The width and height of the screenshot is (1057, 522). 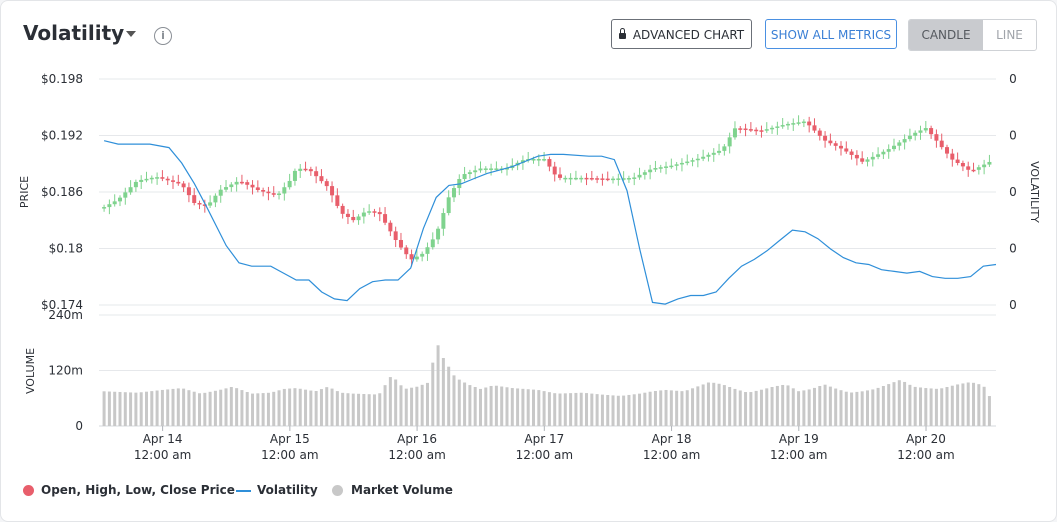 What do you see at coordinates (831, 34) in the screenshot?
I see `show-all-metrics-button: SHOW ALL METRICS` at bounding box center [831, 34].